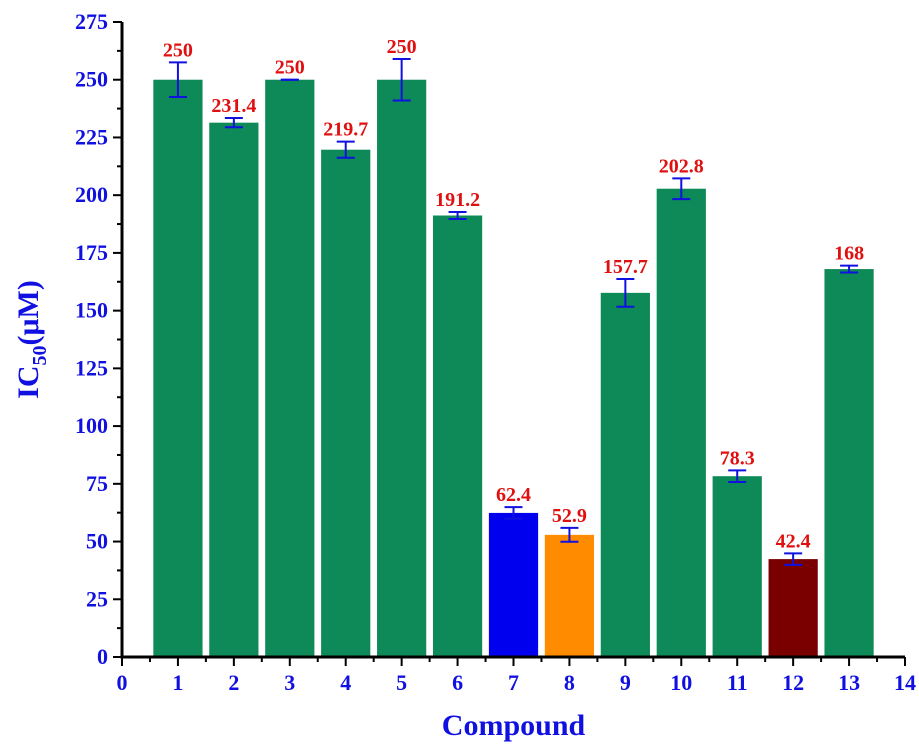 The height and width of the screenshot is (748, 919). What do you see at coordinates (345, 682) in the screenshot?
I see `x-tick-label: 4` at bounding box center [345, 682].